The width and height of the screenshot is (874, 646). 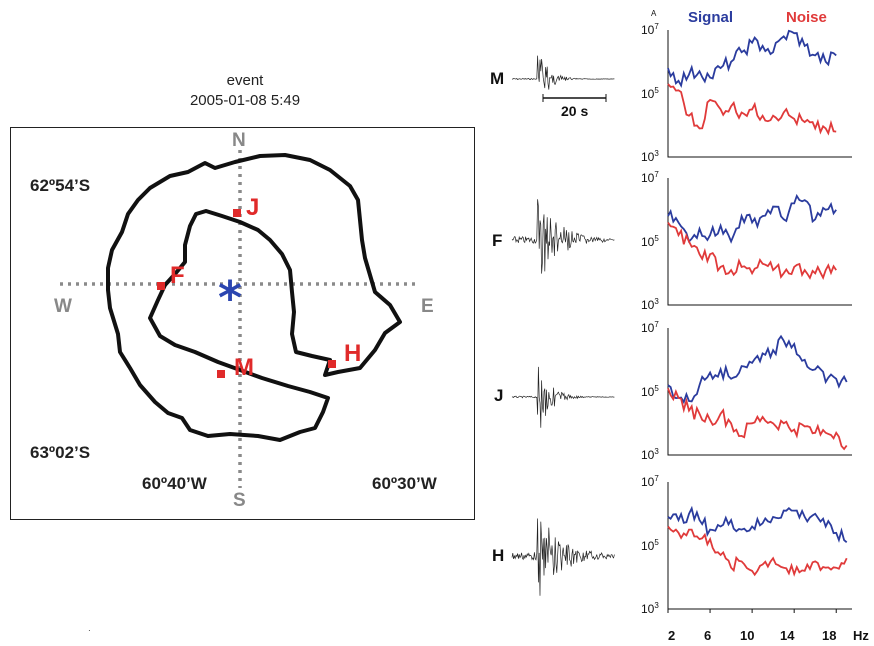 What do you see at coordinates (230, 298) in the screenshot?
I see `epicenter-star: *` at bounding box center [230, 298].